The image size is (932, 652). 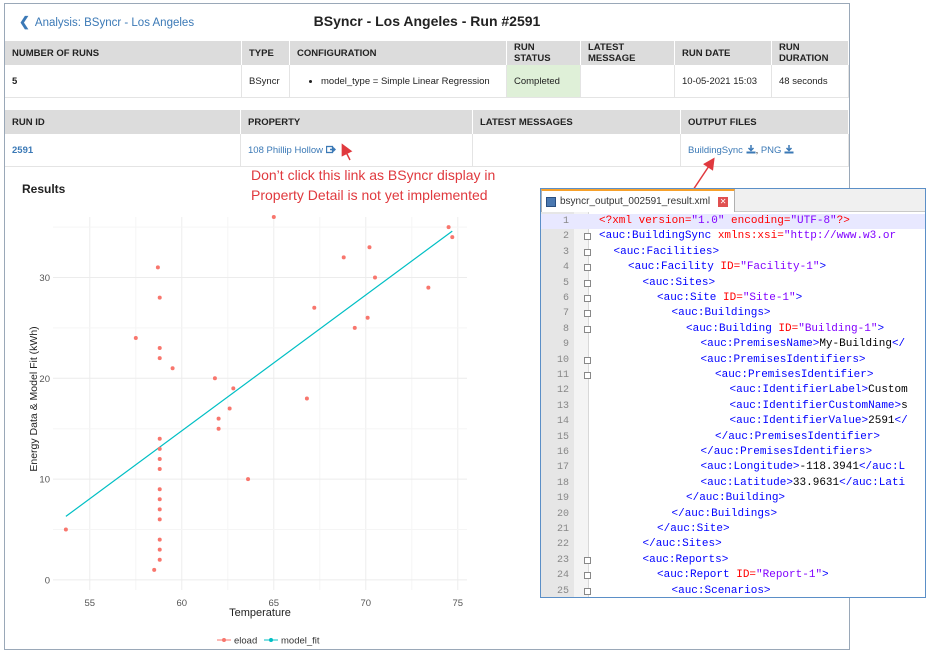 I want to click on code-text: </auc:Site>, so click(x=693, y=529).